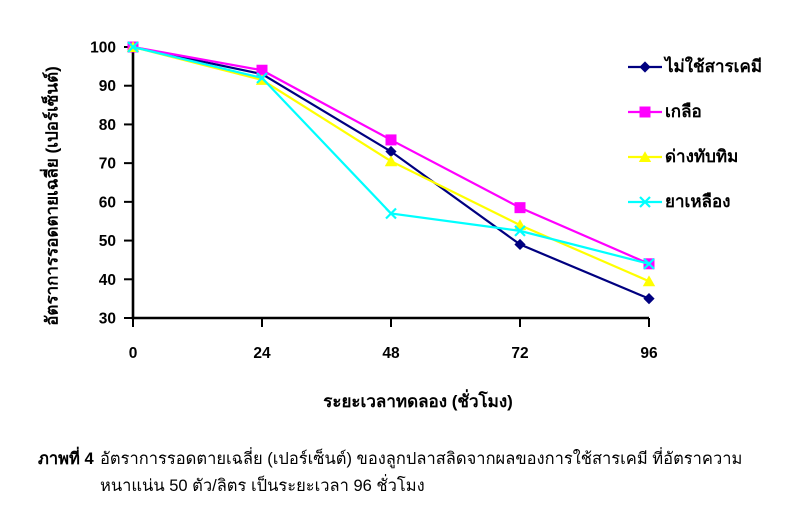 Image resolution: width=805 pixels, height=509 pixels. I want to click on y-tick-label: 40, so click(107, 280).